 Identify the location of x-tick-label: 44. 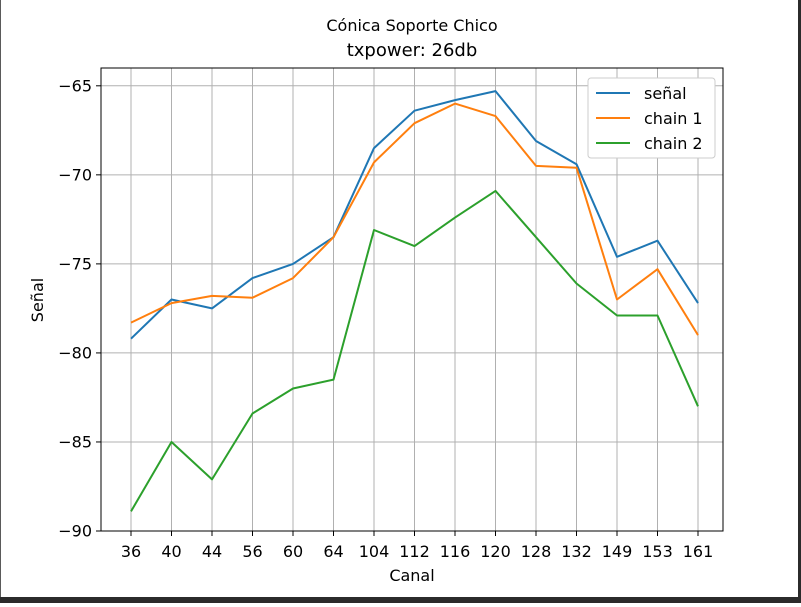
(212, 551).